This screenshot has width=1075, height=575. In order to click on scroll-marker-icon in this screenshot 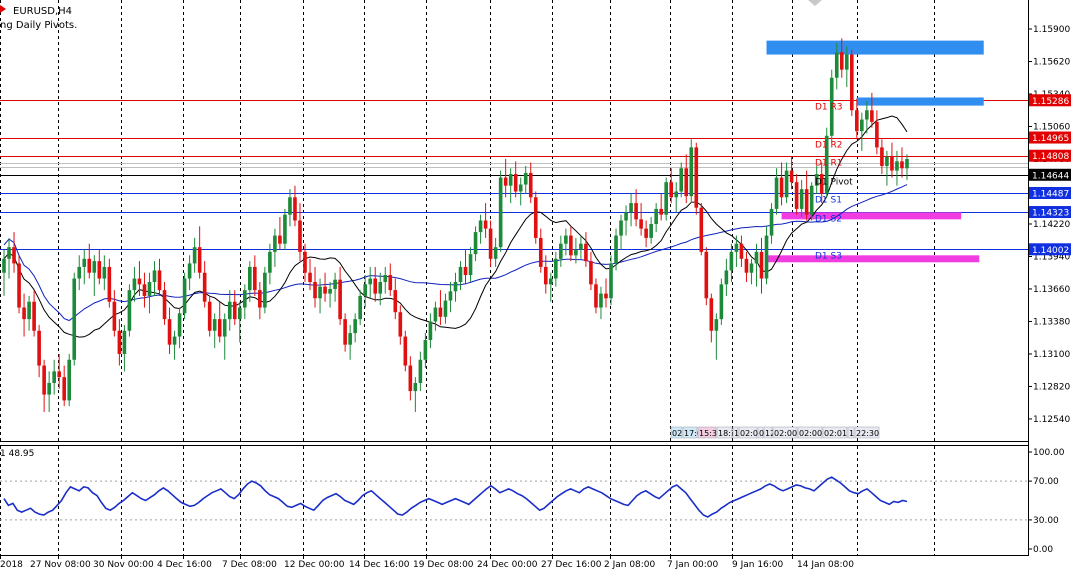, I will do `click(815, 3)`.